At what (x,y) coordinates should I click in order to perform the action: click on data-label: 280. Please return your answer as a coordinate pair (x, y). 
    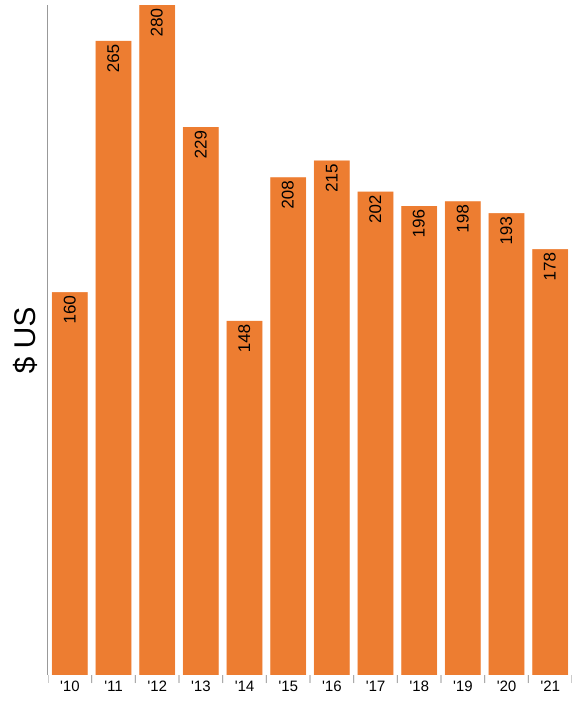
    Looking at the image, I should click on (157, 22).